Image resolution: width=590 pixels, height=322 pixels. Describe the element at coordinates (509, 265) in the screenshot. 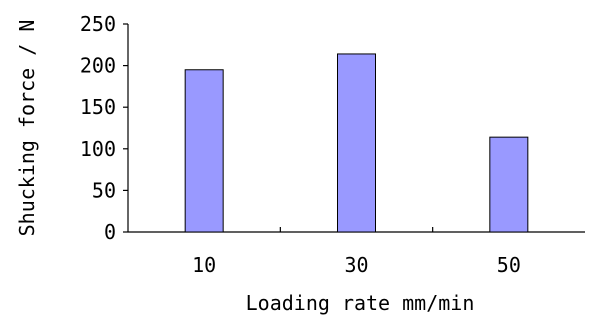

I see `x-tick-label: 50` at that location.